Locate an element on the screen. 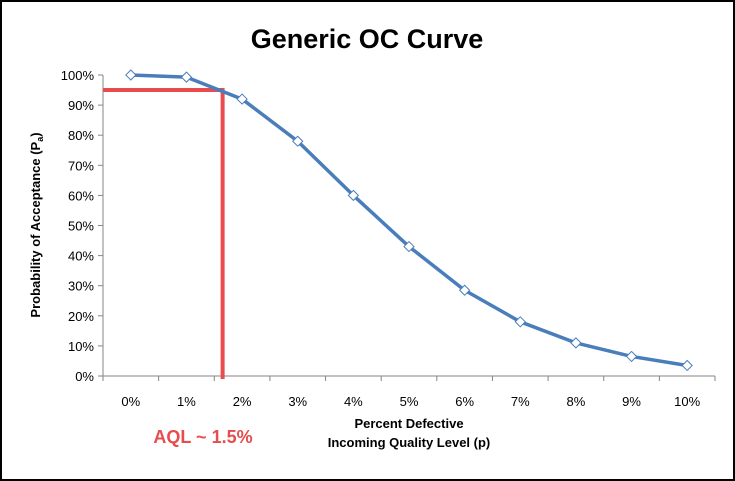  y-axis-title-subscript: a is located at coordinates (40, 139).